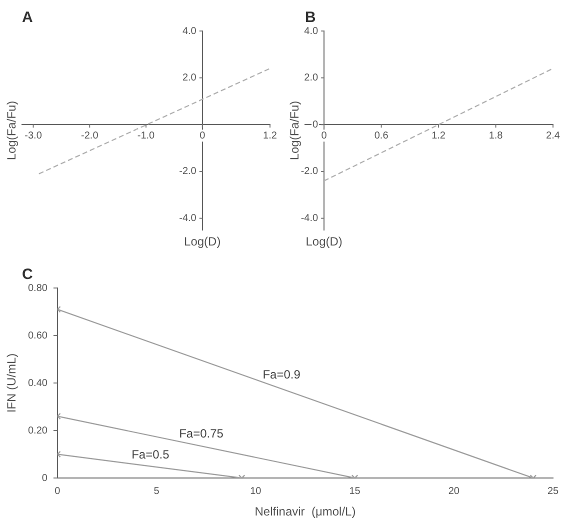  I want to click on y-axis-title: IFN (U/mL), so click(11, 383).